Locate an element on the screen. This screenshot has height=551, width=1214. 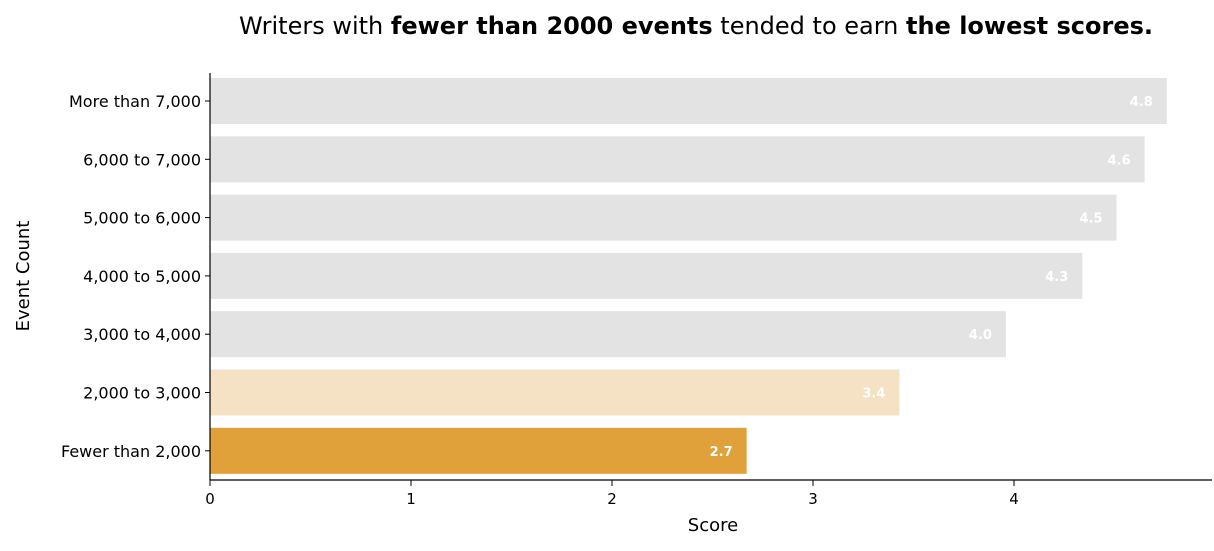
value-label: 4.3 is located at coordinates (1056, 277).